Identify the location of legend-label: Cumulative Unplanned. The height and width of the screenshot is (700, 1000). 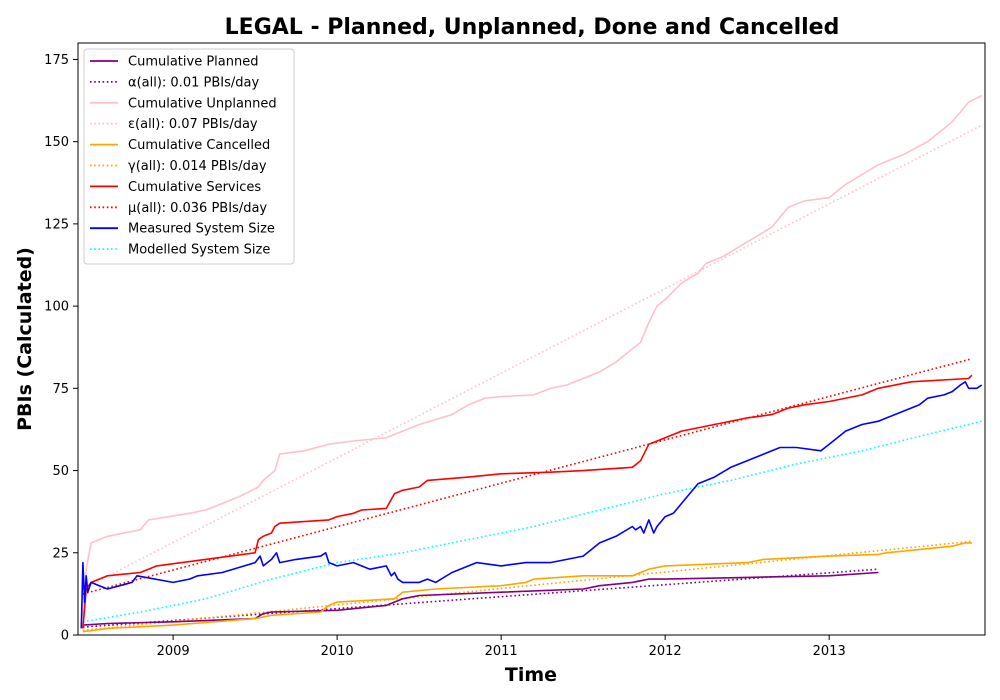
(202, 103).